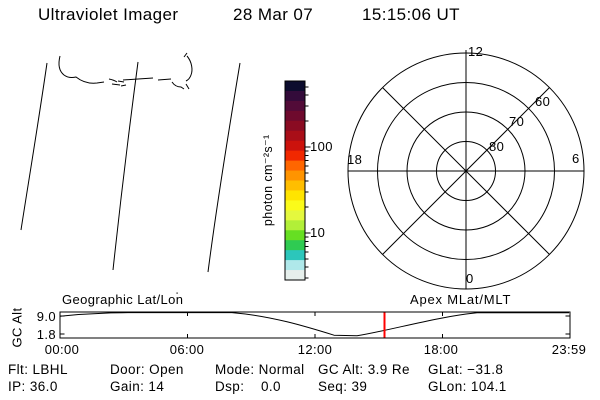 The image size is (600, 400). I want to click on ytick-label-9: 9.0, so click(46, 316).